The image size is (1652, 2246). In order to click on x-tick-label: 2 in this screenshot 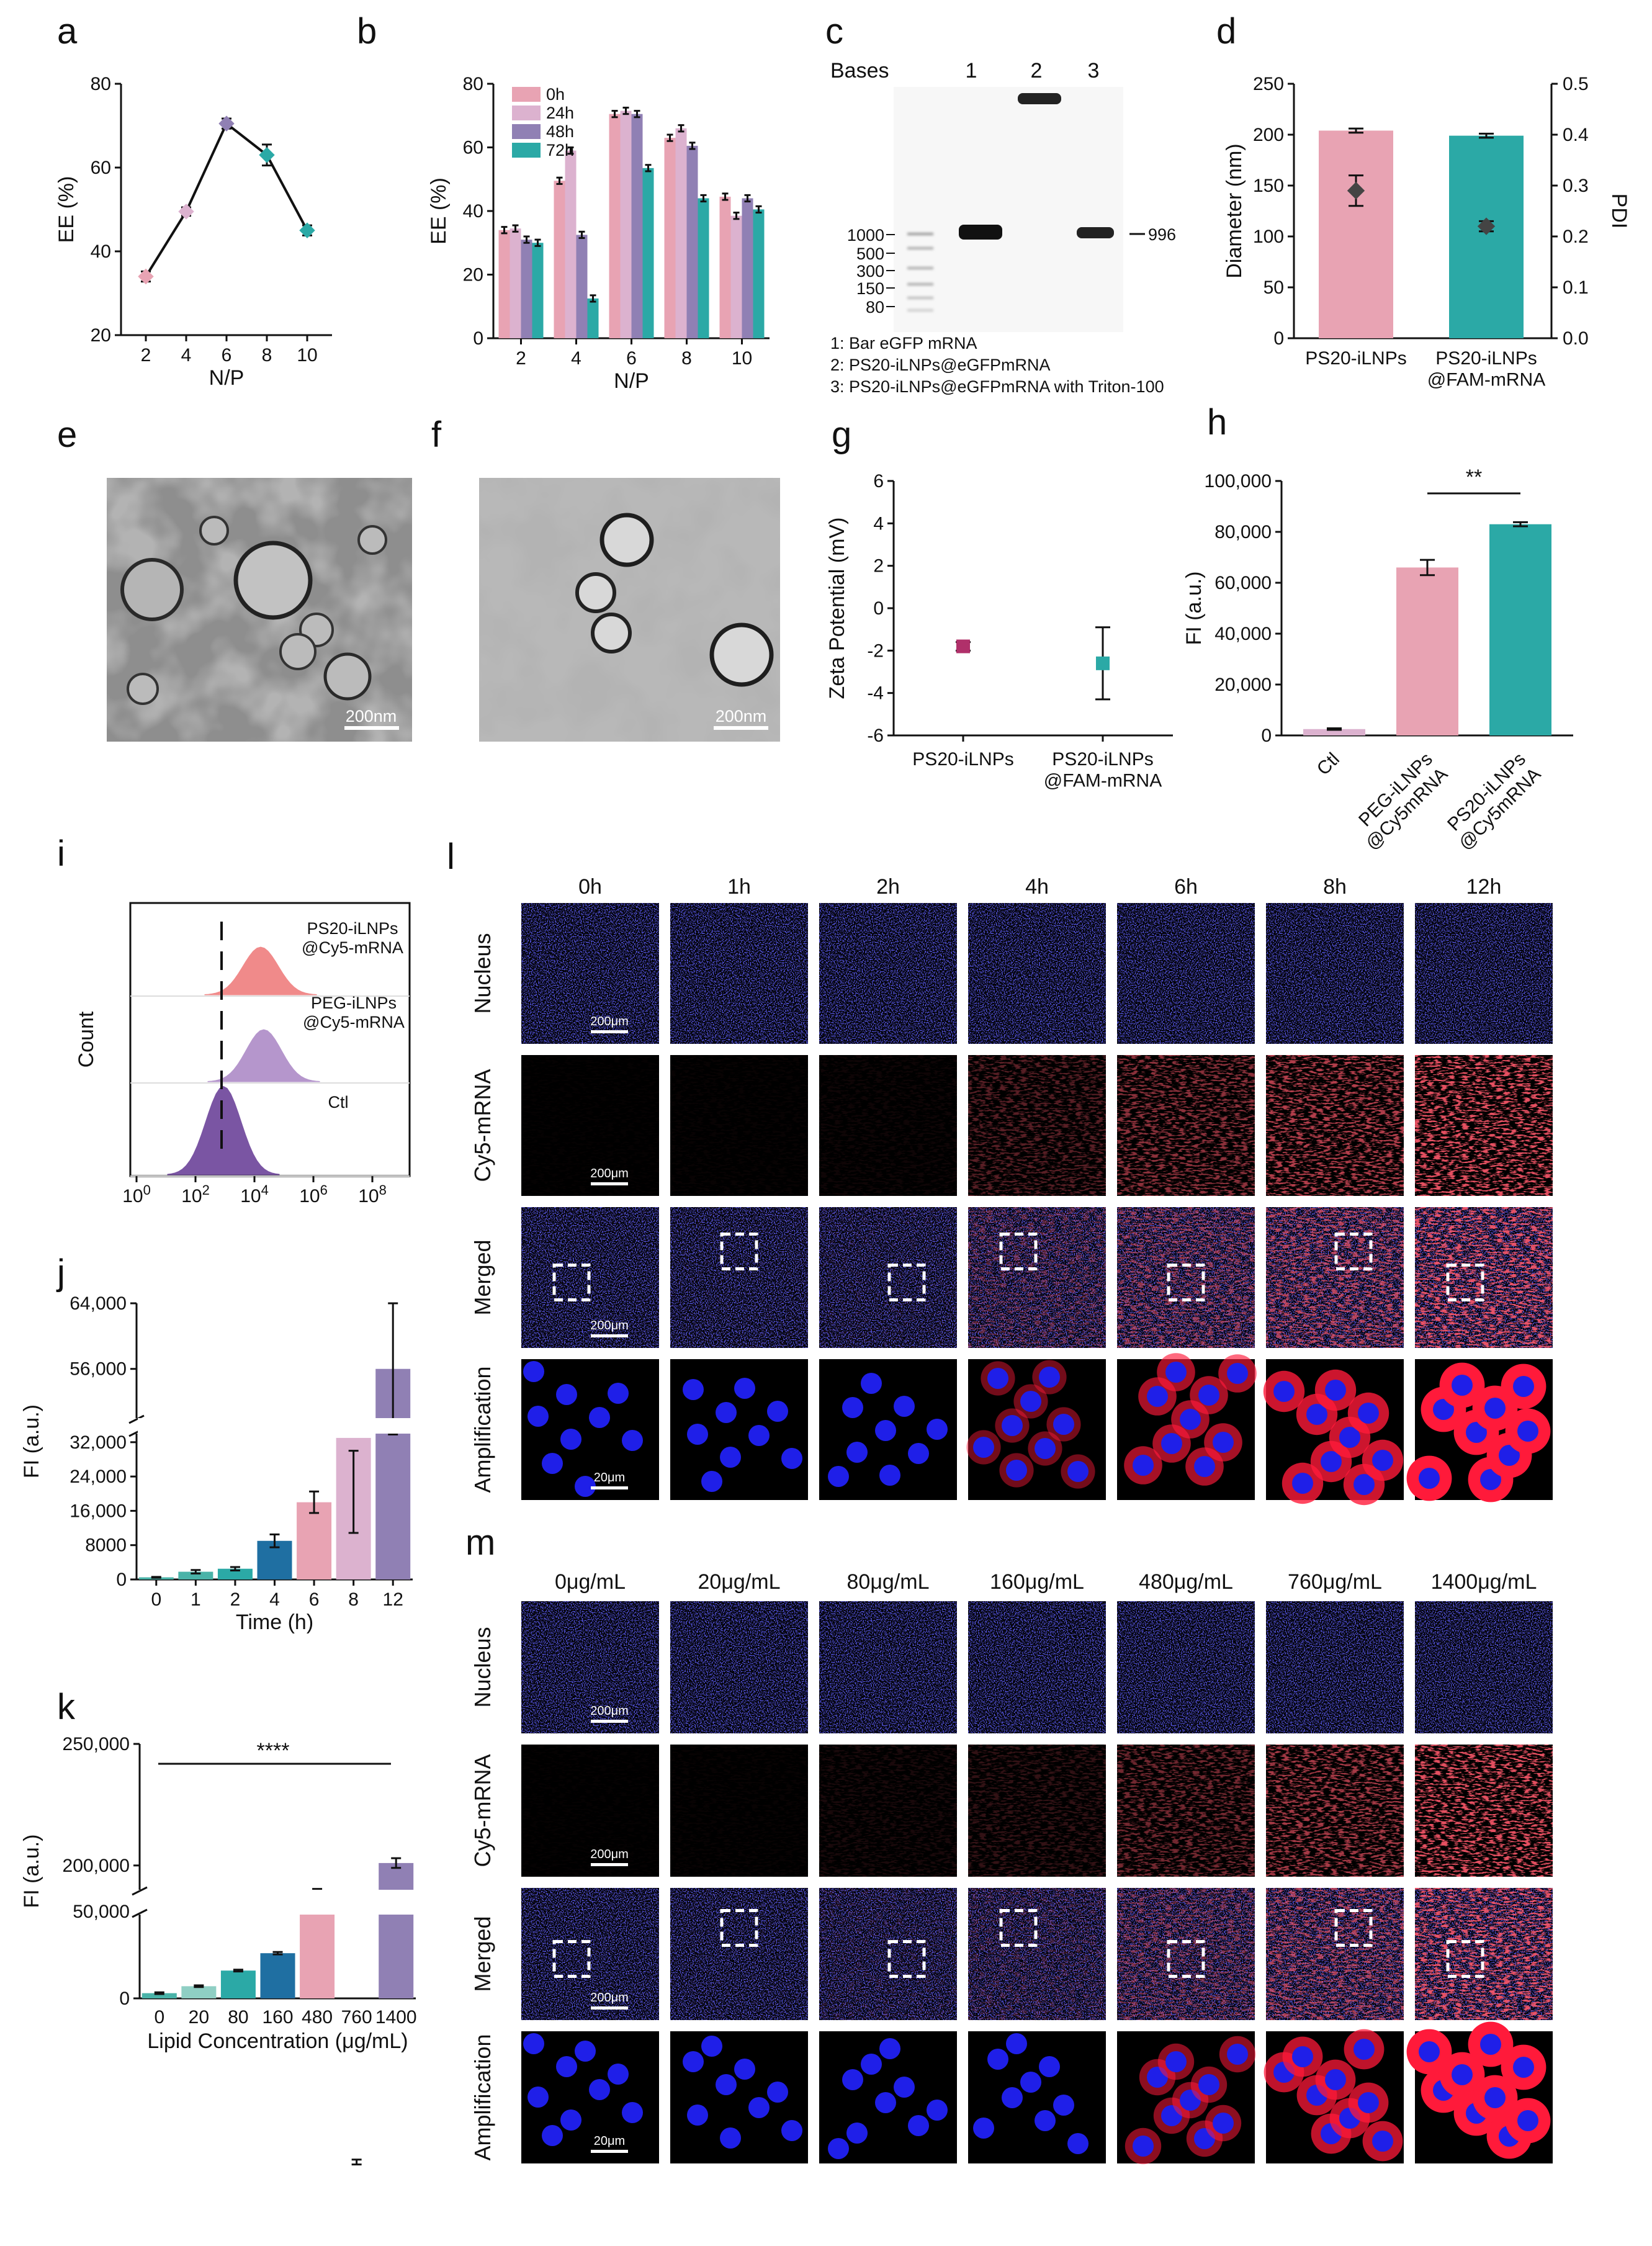, I will do `click(146, 356)`.